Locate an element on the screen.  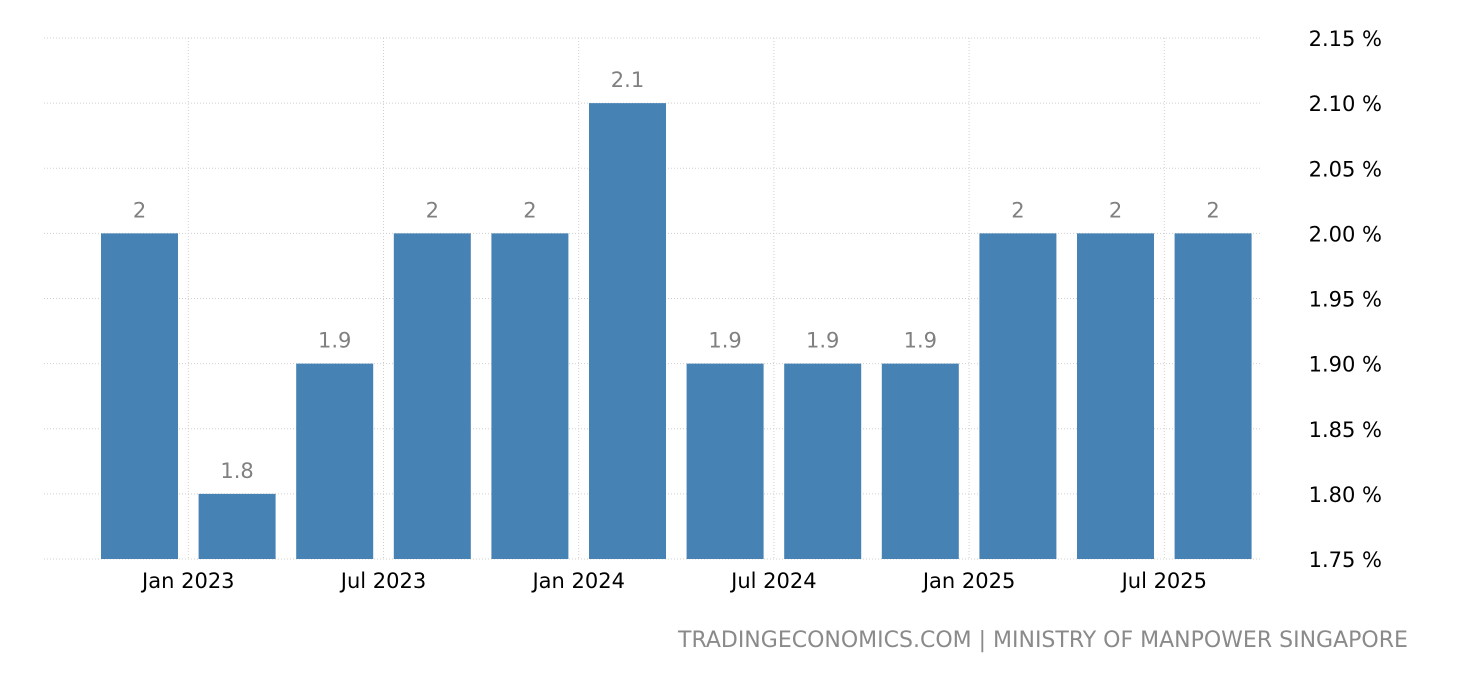
x-tick-label: Jul 2025 is located at coordinates (1163, 581).